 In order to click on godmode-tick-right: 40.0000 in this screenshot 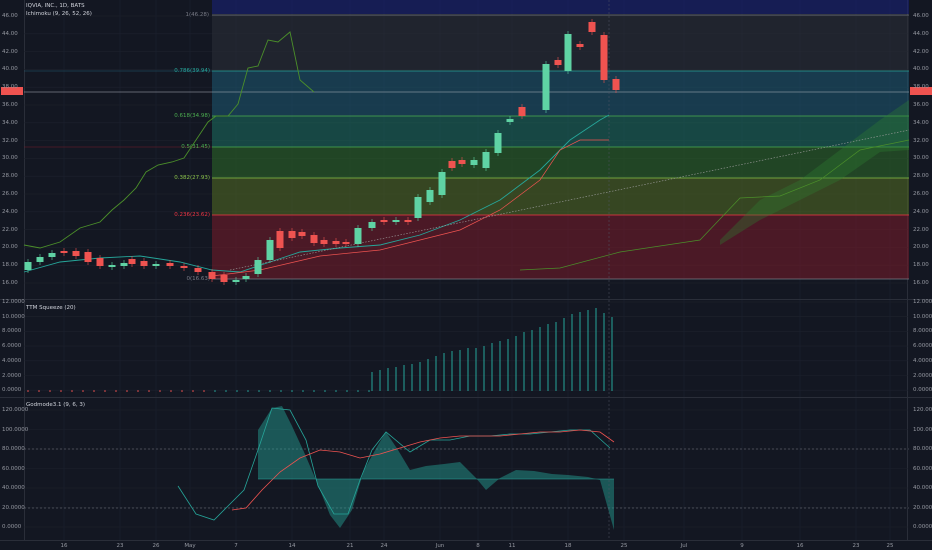, I will do `click(922, 488)`.